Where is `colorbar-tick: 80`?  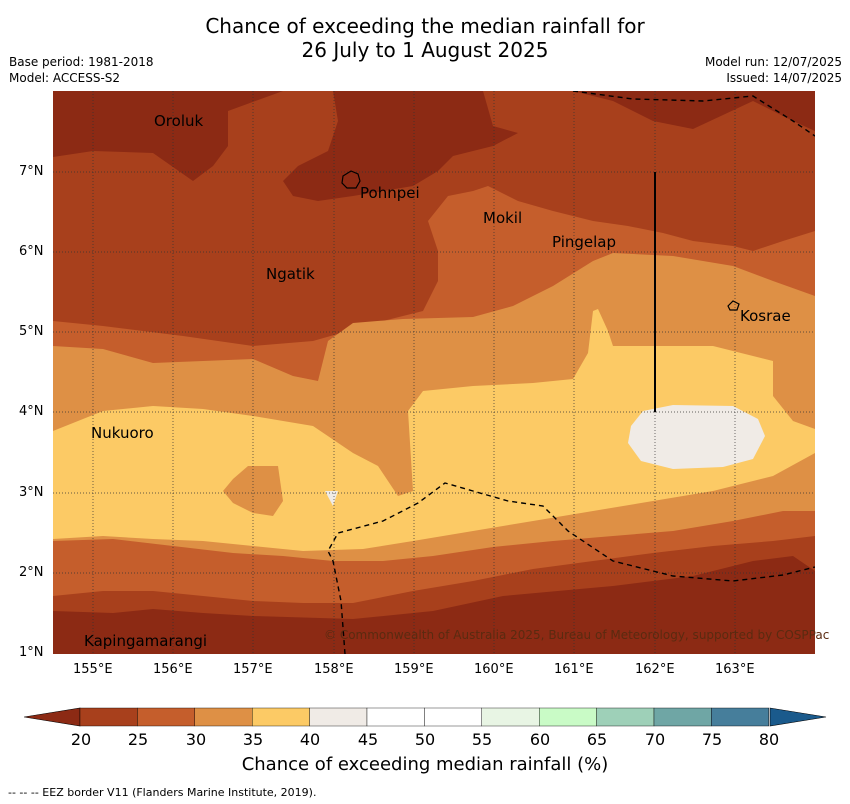
colorbar-tick: 80 is located at coordinates (769, 739).